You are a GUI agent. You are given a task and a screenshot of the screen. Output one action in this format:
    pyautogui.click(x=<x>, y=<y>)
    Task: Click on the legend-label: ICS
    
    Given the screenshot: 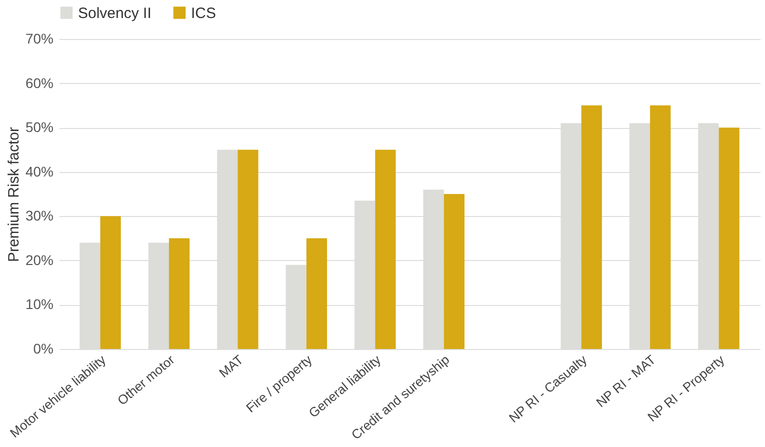 What is the action you would take?
    pyautogui.click(x=203, y=13)
    